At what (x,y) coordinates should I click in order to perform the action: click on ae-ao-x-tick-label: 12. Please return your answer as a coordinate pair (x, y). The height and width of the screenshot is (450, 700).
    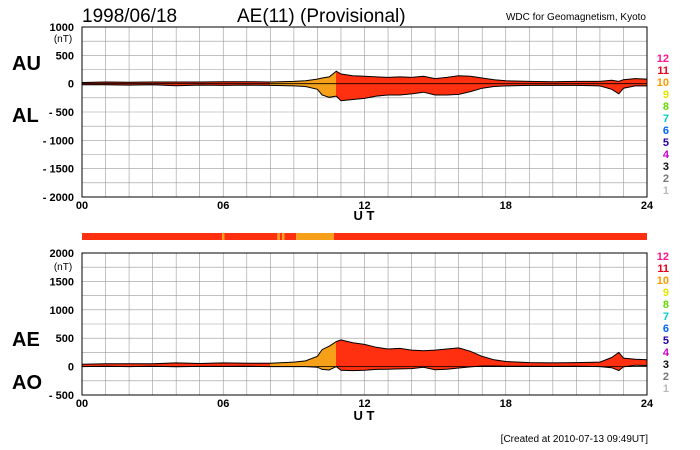
    Looking at the image, I should click on (364, 404).